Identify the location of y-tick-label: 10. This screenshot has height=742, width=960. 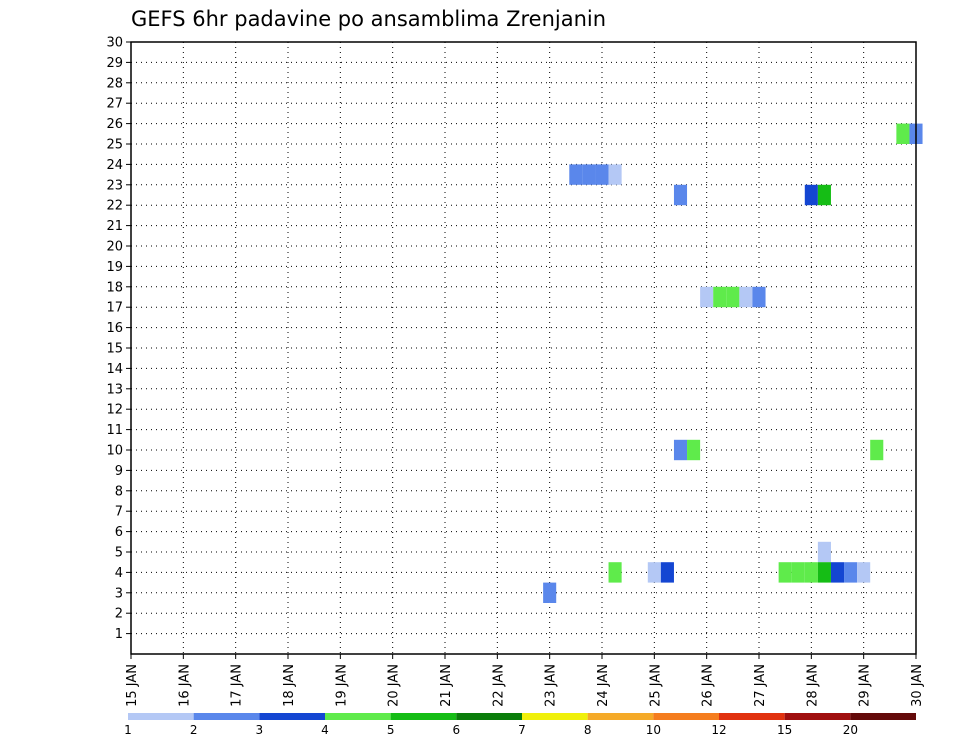
(114, 451).